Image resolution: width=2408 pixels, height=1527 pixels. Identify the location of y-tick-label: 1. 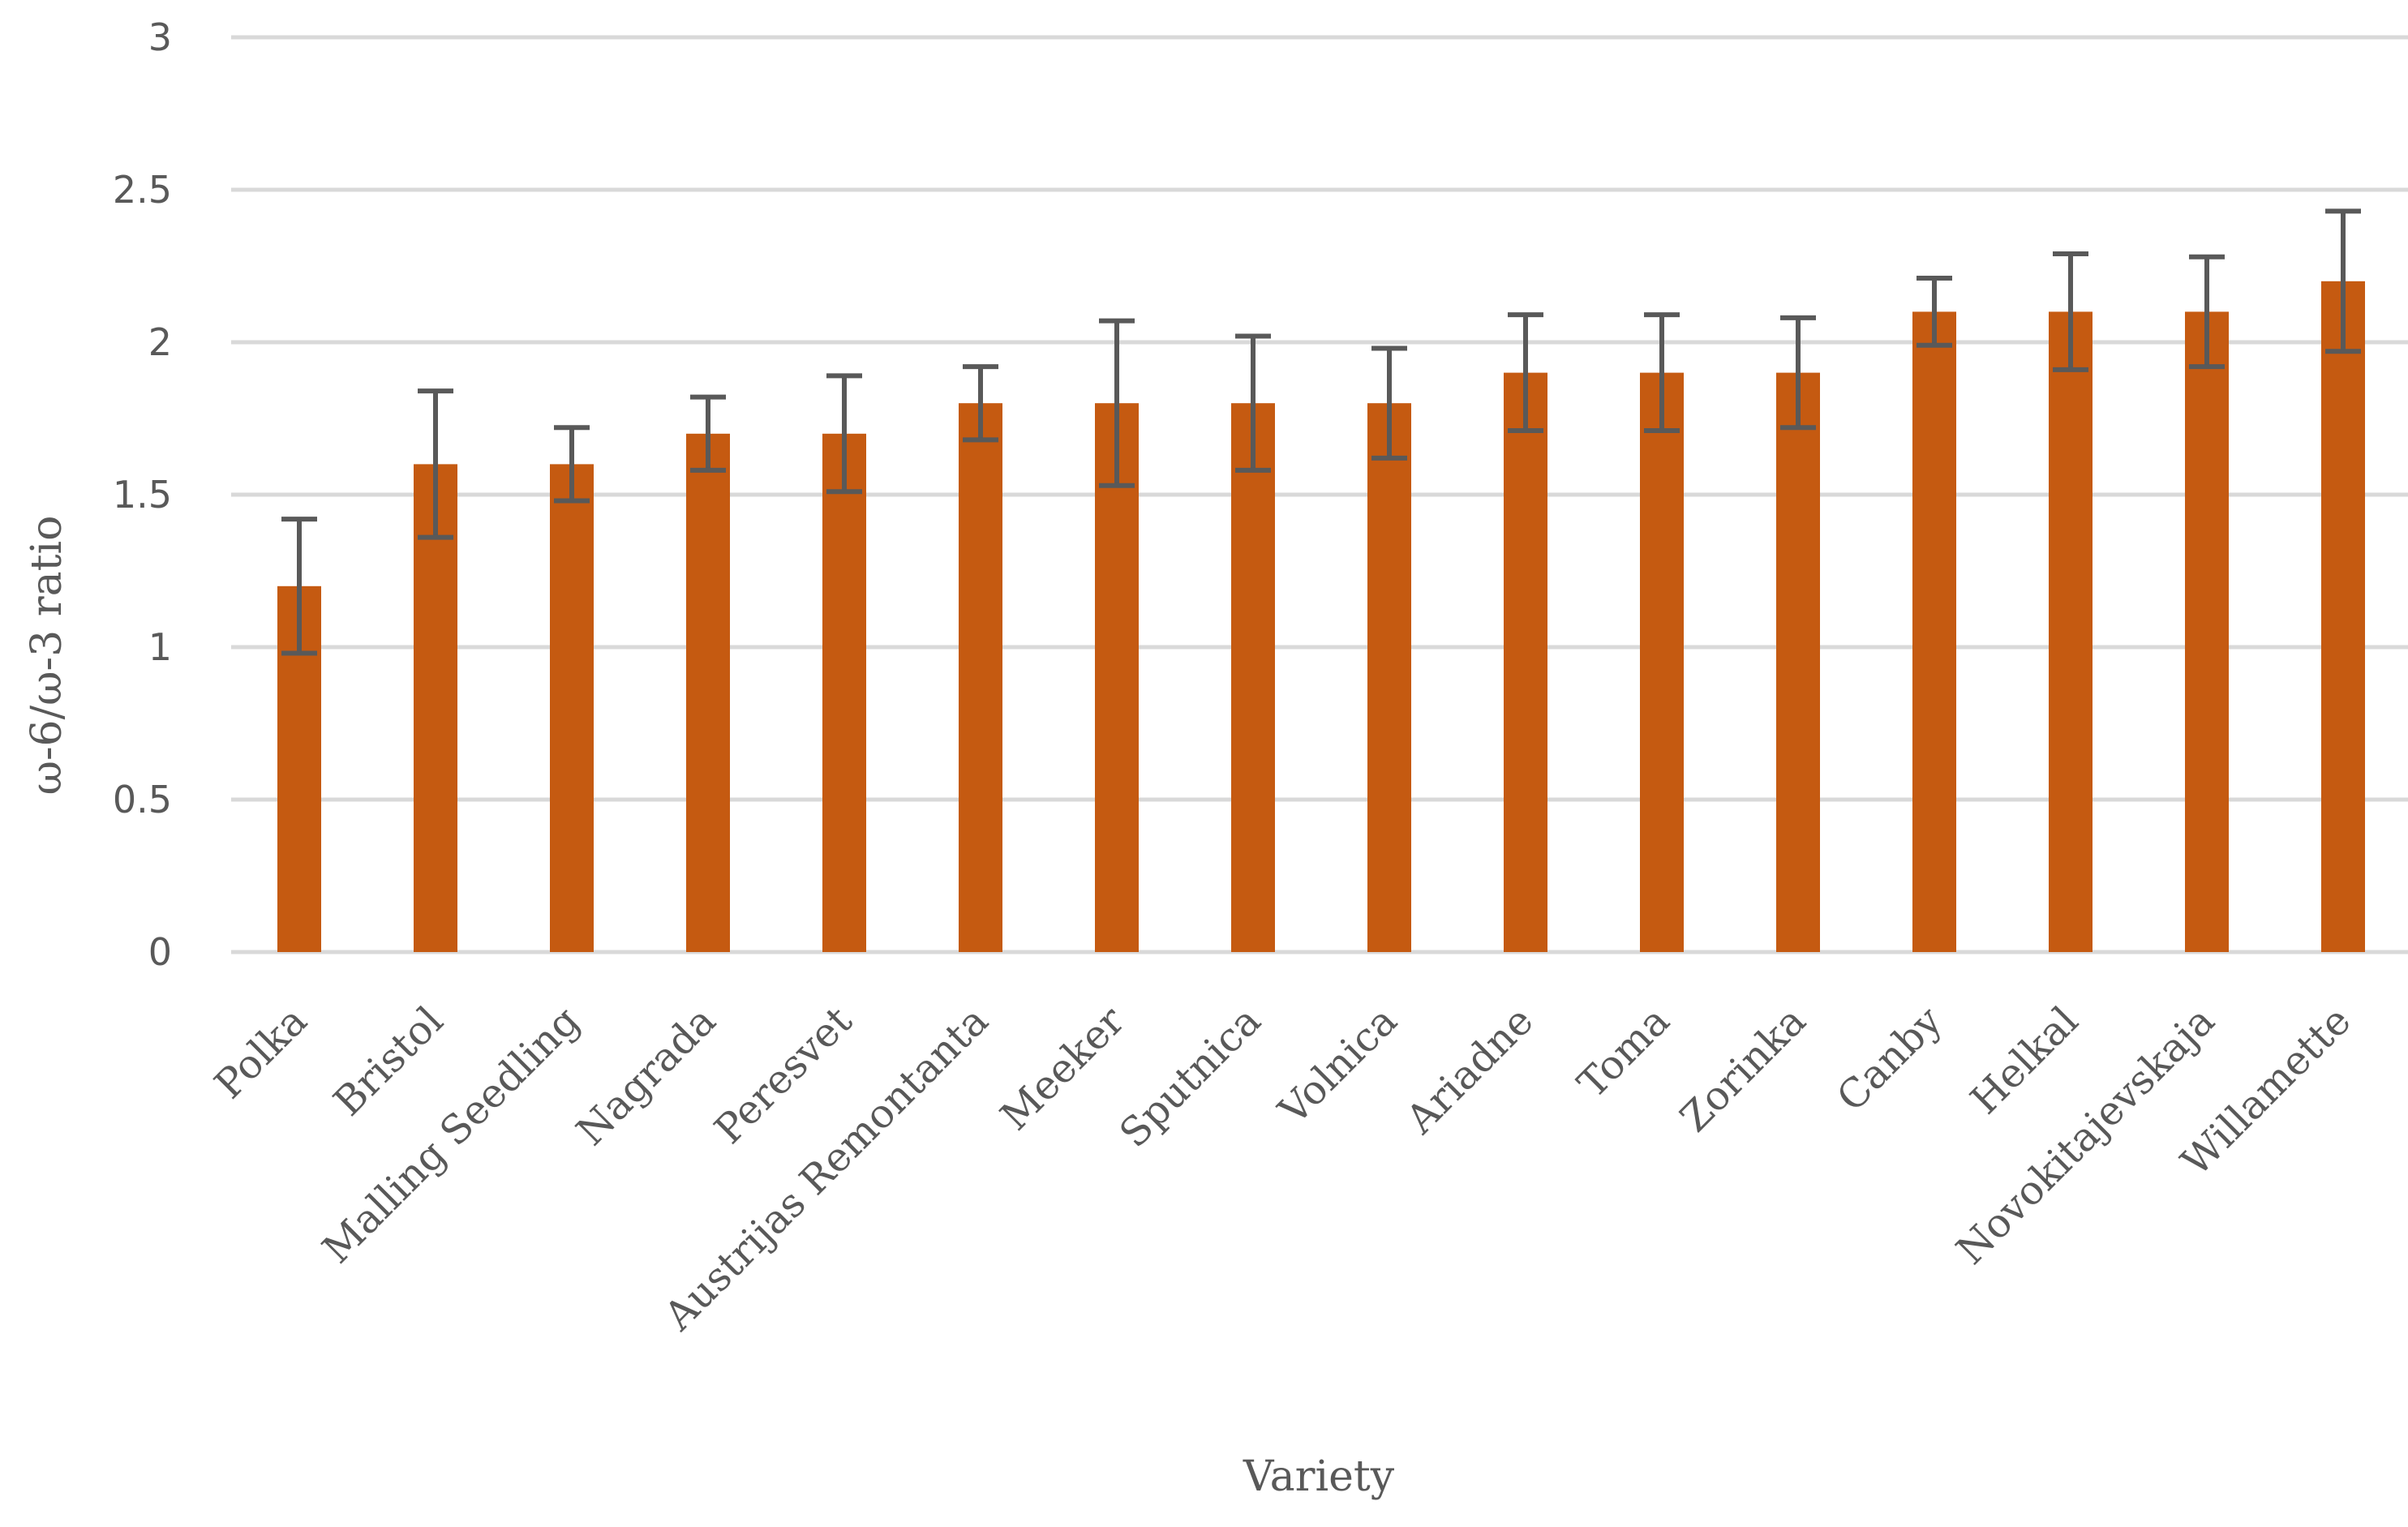
(160, 647).